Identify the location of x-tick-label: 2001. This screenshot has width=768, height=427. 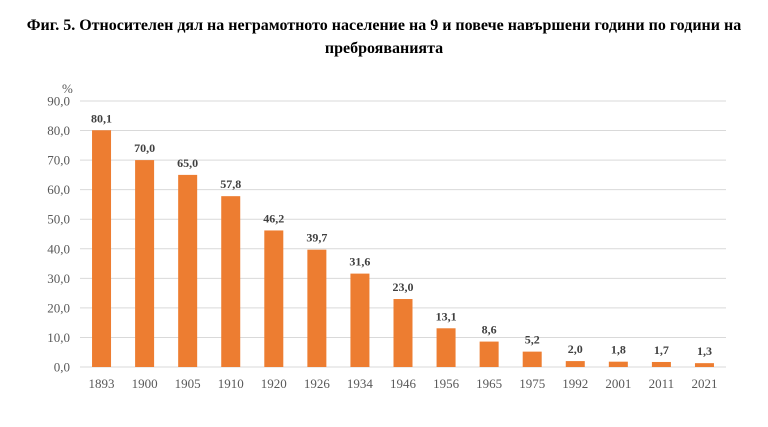
(618, 383).